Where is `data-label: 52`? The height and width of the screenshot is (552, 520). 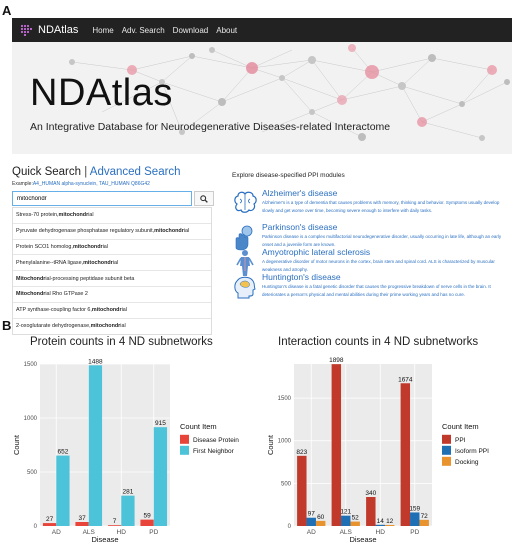 data-label: 52 is located at coordinates (356, 518).